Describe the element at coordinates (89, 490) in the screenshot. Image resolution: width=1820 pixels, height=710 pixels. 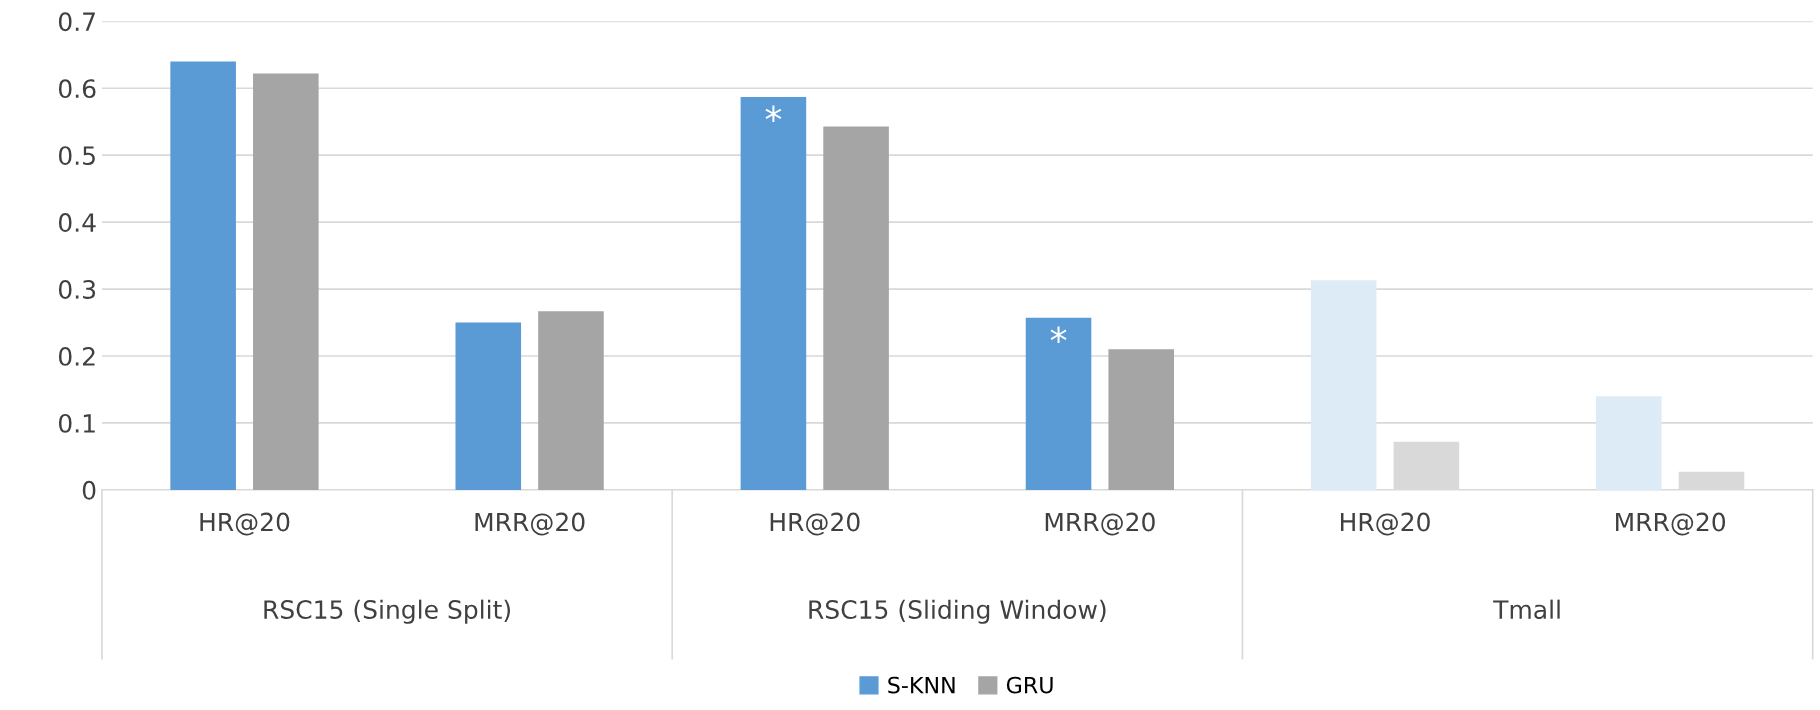
I see `y-tick-label: 0` at that location.